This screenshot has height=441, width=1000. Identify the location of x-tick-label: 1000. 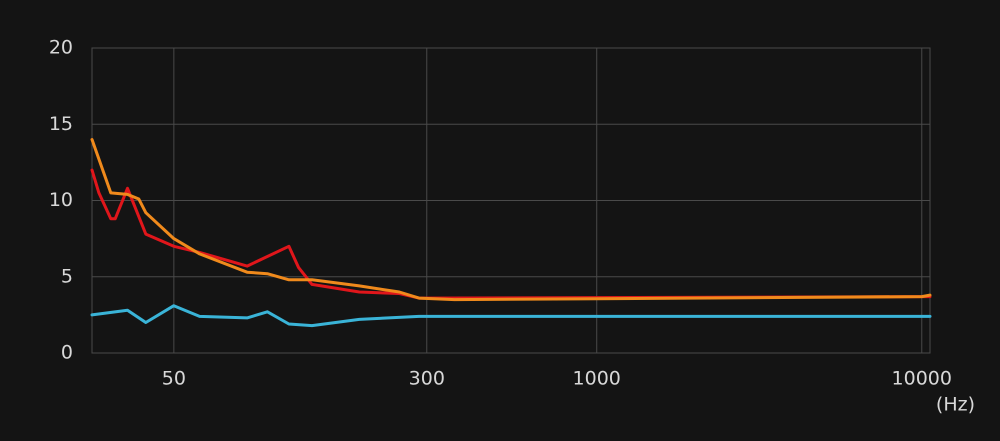
(597, 379).